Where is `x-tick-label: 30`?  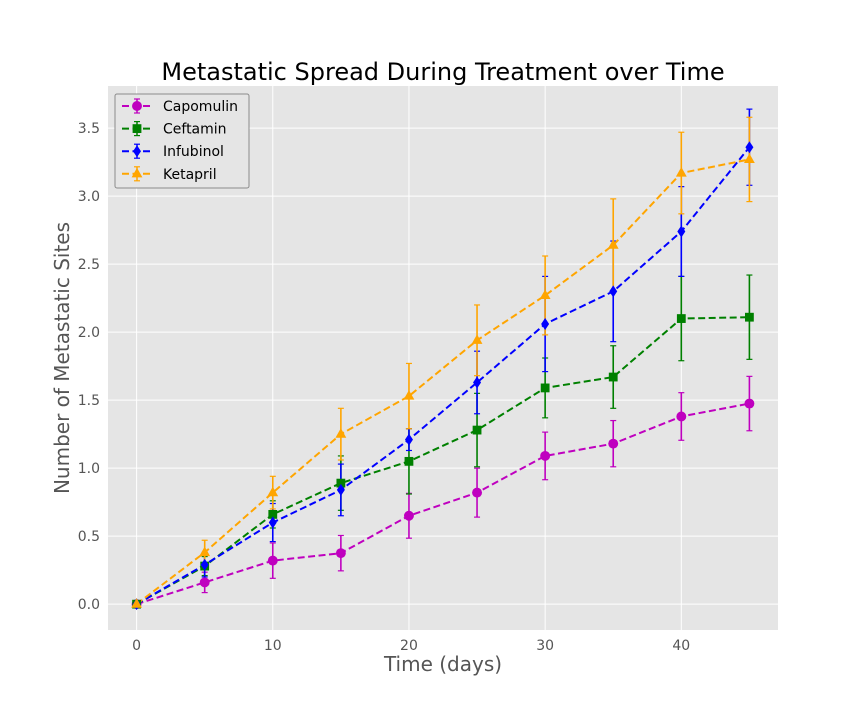
x-tick-label: 30 is located at coordinates (545, 646).